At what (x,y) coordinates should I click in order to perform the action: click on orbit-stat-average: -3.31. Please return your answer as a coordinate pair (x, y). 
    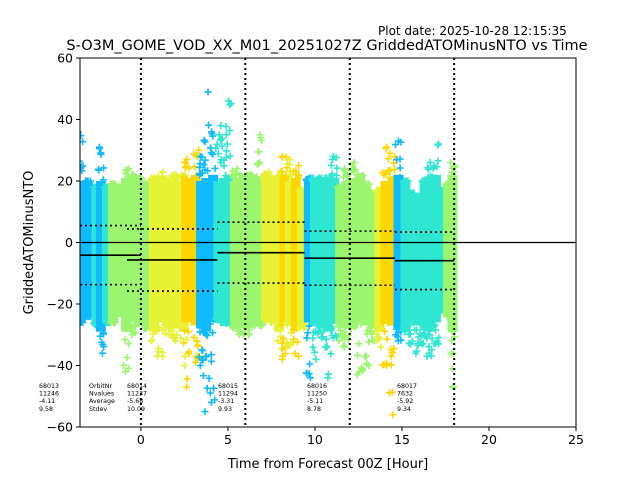
    Looking at the image, I should click on (226, 401).